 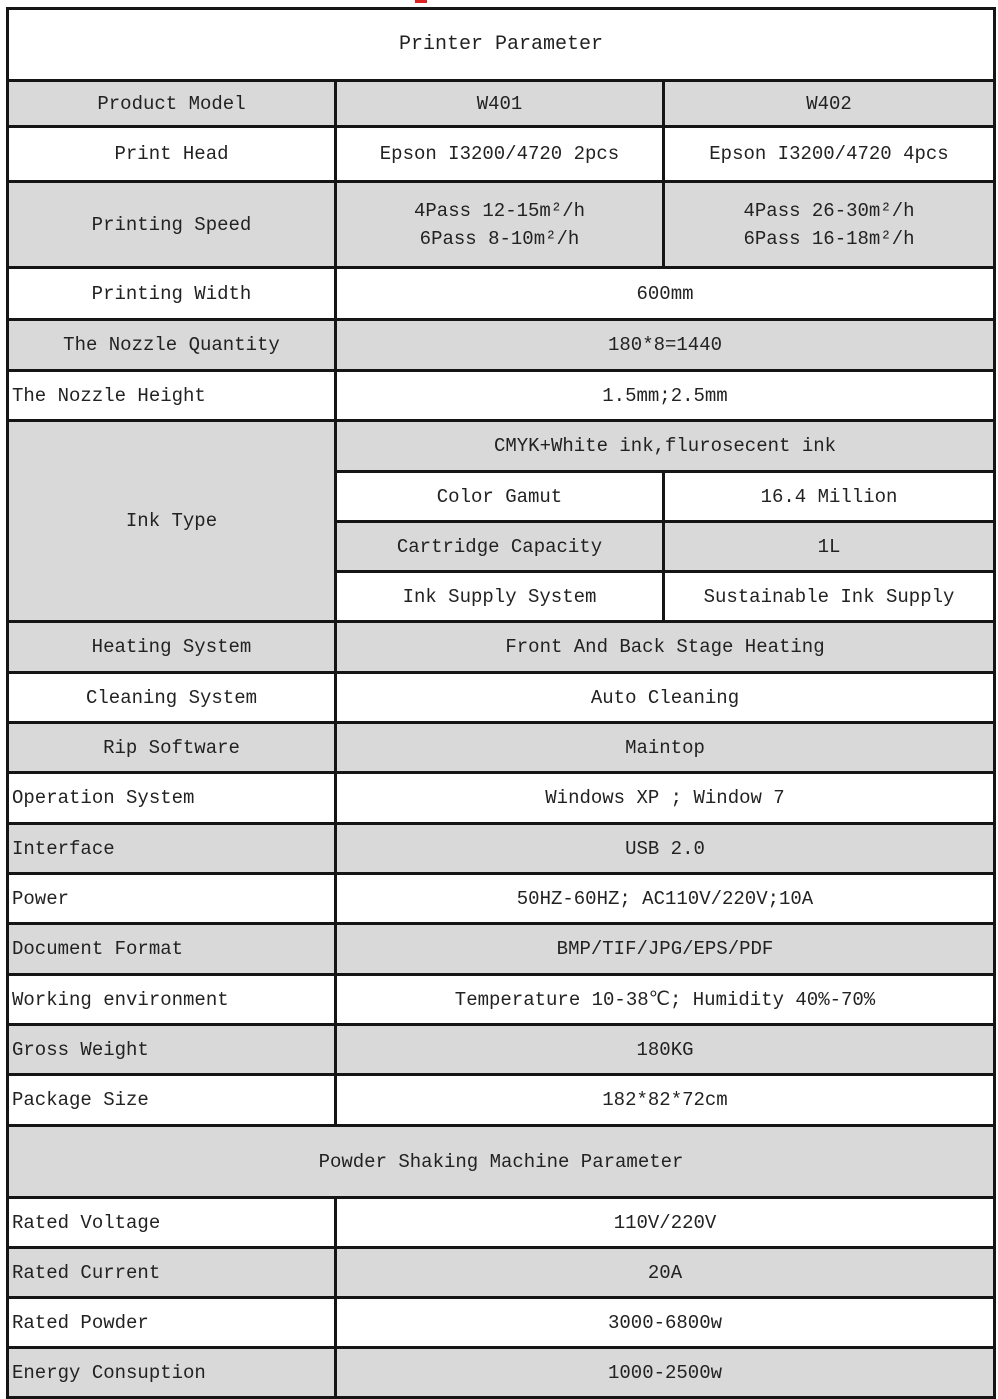 What do you see at coordinates (171, 647) in the screenshot?
I see `row-label: Heating System` at bounding box center [171, 647].